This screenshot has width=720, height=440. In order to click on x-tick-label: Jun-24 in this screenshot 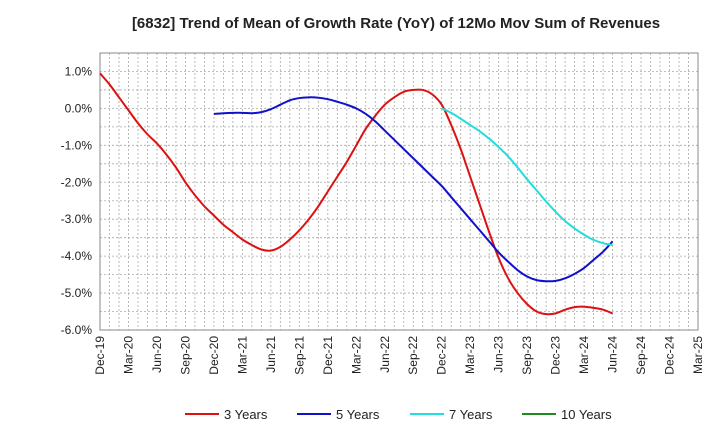, I will do `click(613, 354)`.